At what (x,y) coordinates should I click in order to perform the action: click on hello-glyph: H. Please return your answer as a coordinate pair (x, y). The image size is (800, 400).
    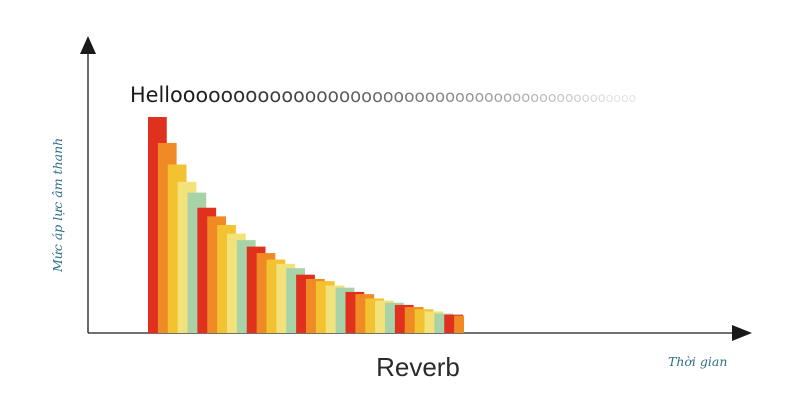
    Looking at the image, I should click on (138, 95).